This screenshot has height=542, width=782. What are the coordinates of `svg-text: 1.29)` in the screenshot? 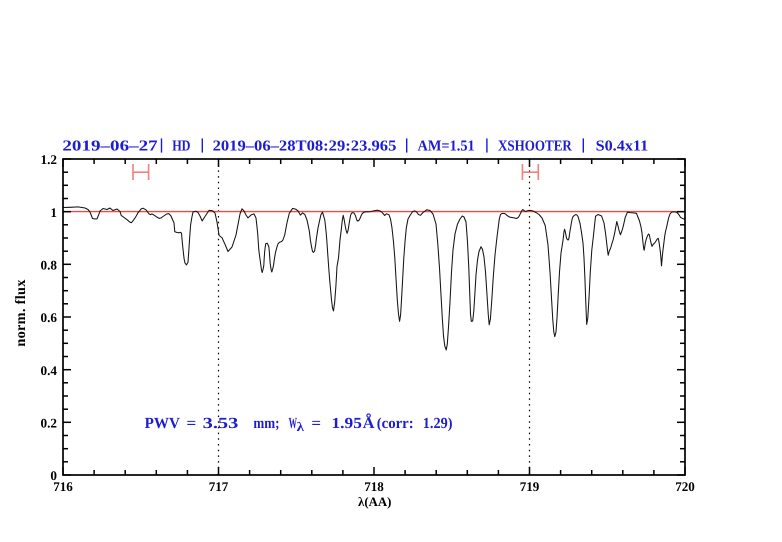 It's located at (438, 423).